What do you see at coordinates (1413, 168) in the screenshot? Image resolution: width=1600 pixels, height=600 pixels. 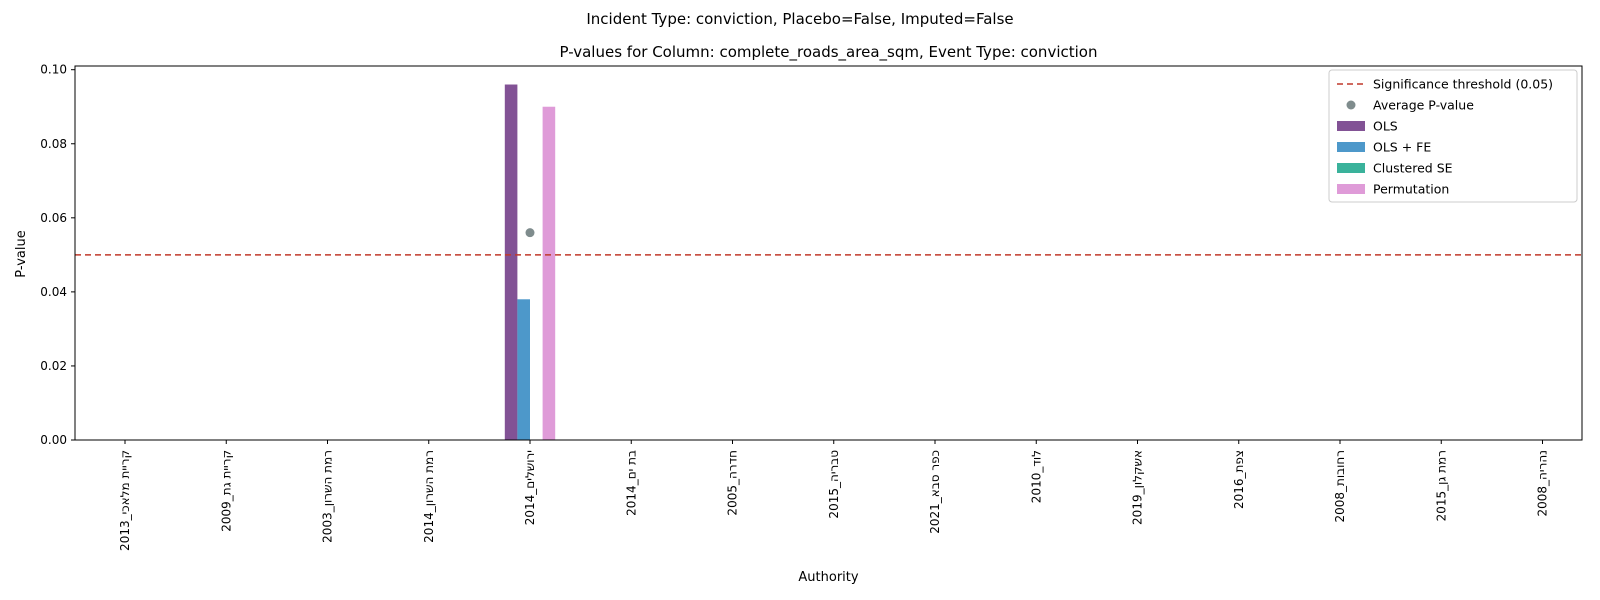 I see `legend-label-clustered-se: Clustered SE` at bounding box center [1413, 168].